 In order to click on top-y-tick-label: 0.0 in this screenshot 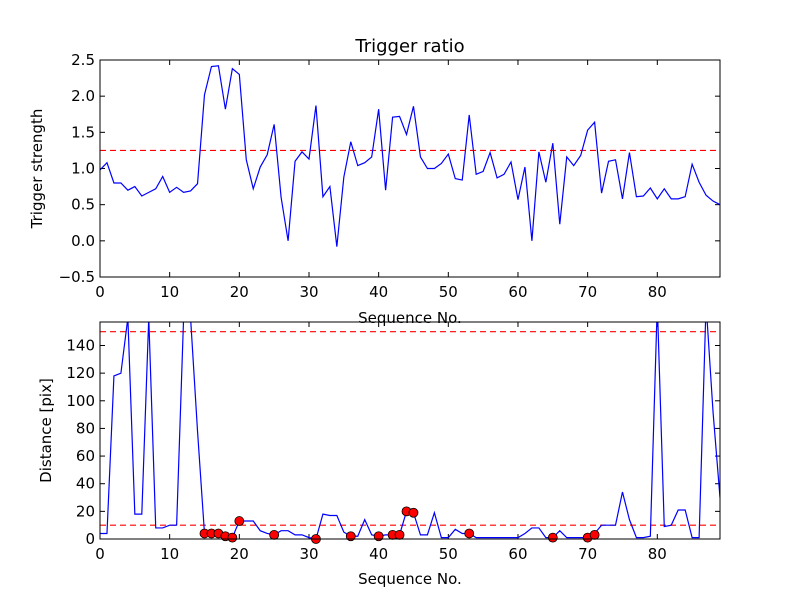, I will do `click(83, 241)`.